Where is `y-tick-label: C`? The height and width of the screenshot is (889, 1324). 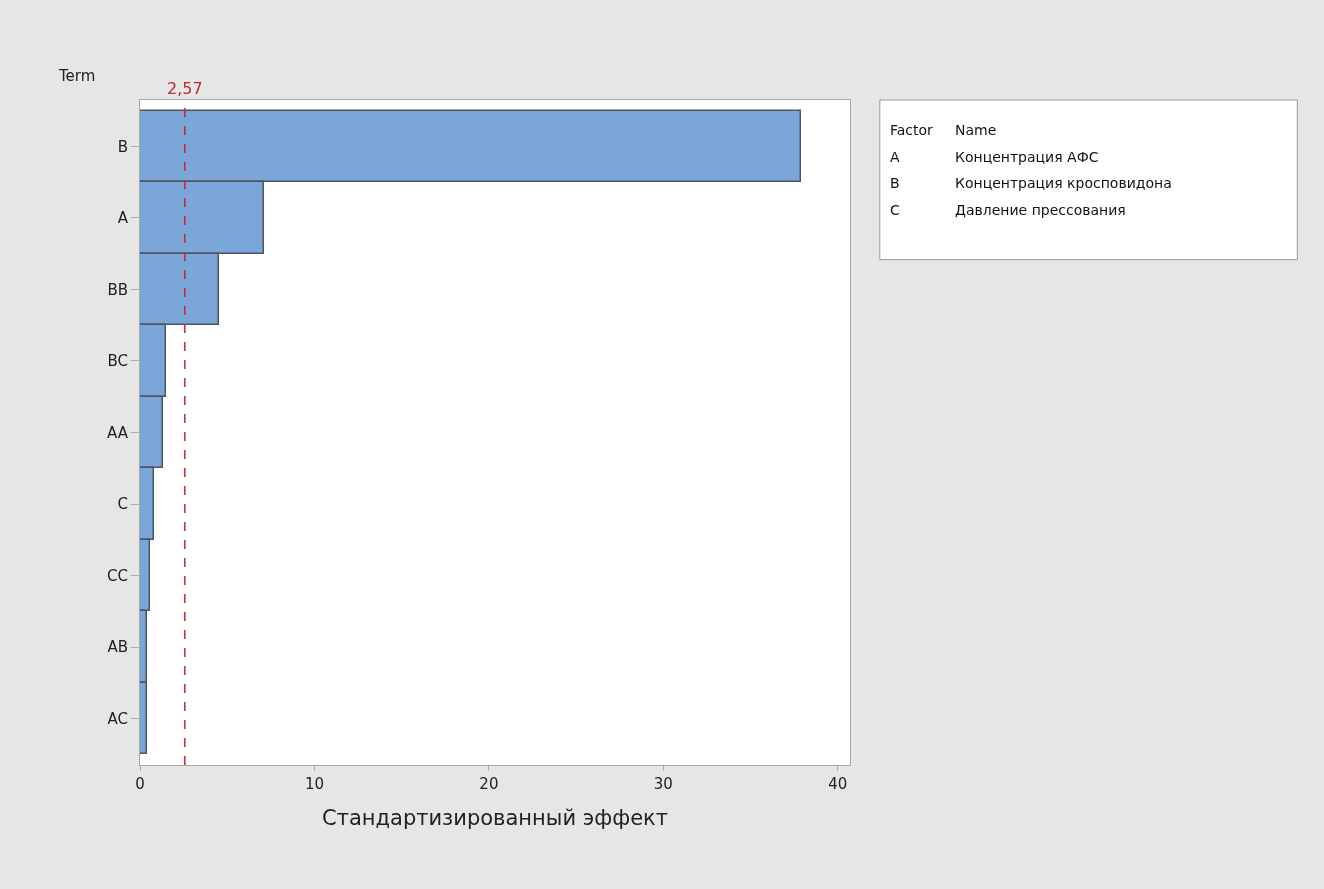
y-tick-label: C is located at coordinates (122, 504).